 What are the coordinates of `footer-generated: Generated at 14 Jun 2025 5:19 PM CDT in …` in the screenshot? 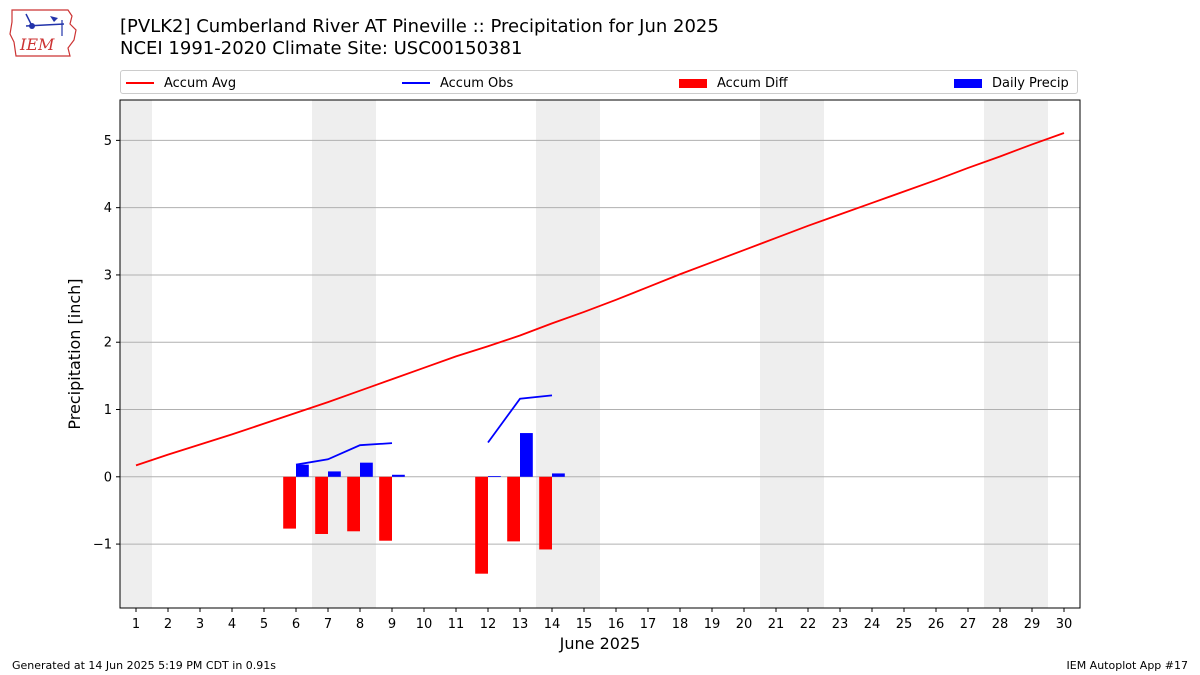 It's located at (144, 665).